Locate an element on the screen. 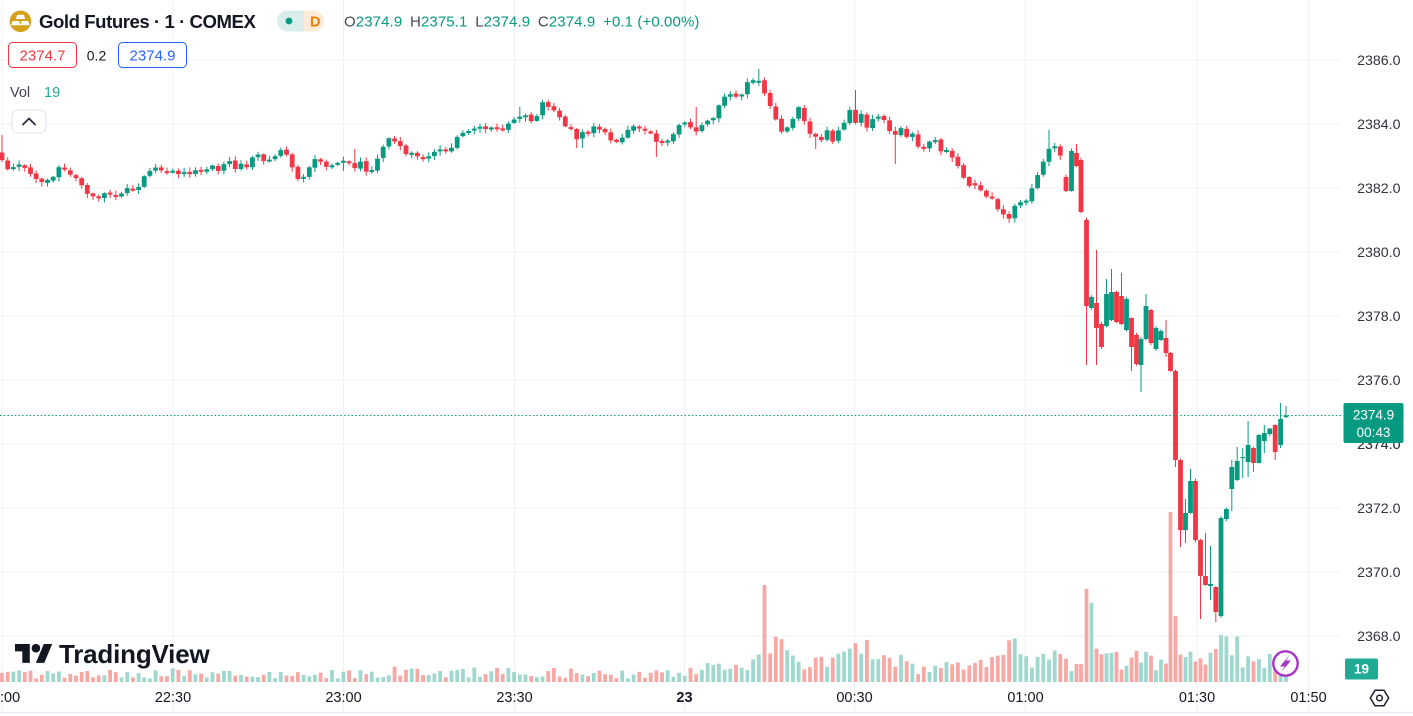 The image size is (1413, 716). svg-text: 22:30 is located at coordinates (173, 698).